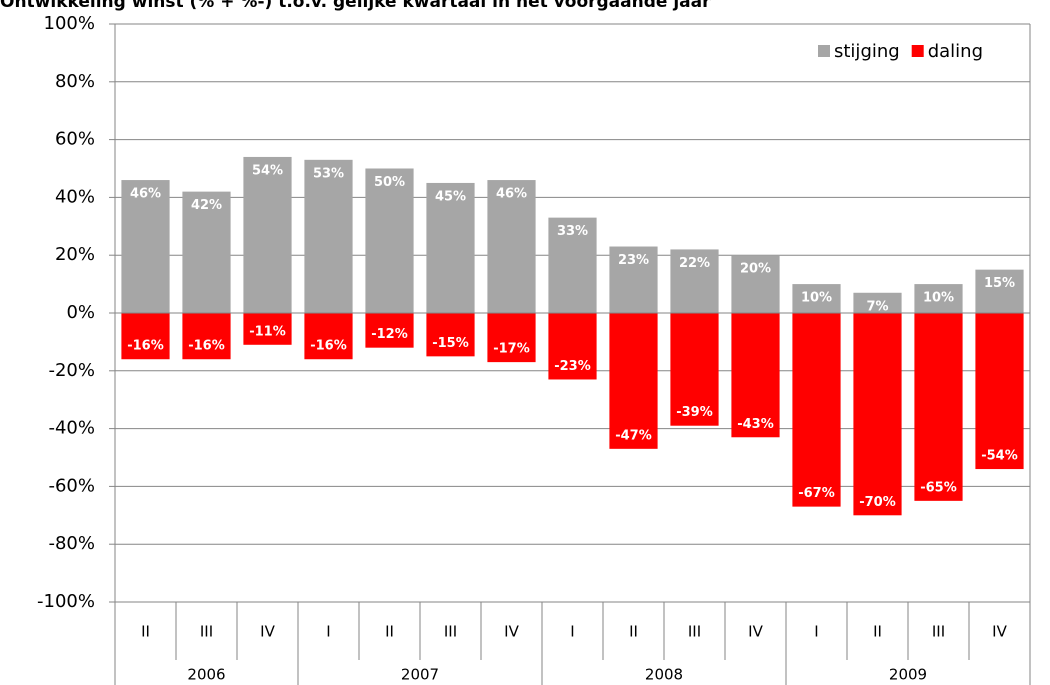  What do you see at coordinates (633, 260) in the screenshot?
I see `value-label: 23%` at bounding box center [633, 260].